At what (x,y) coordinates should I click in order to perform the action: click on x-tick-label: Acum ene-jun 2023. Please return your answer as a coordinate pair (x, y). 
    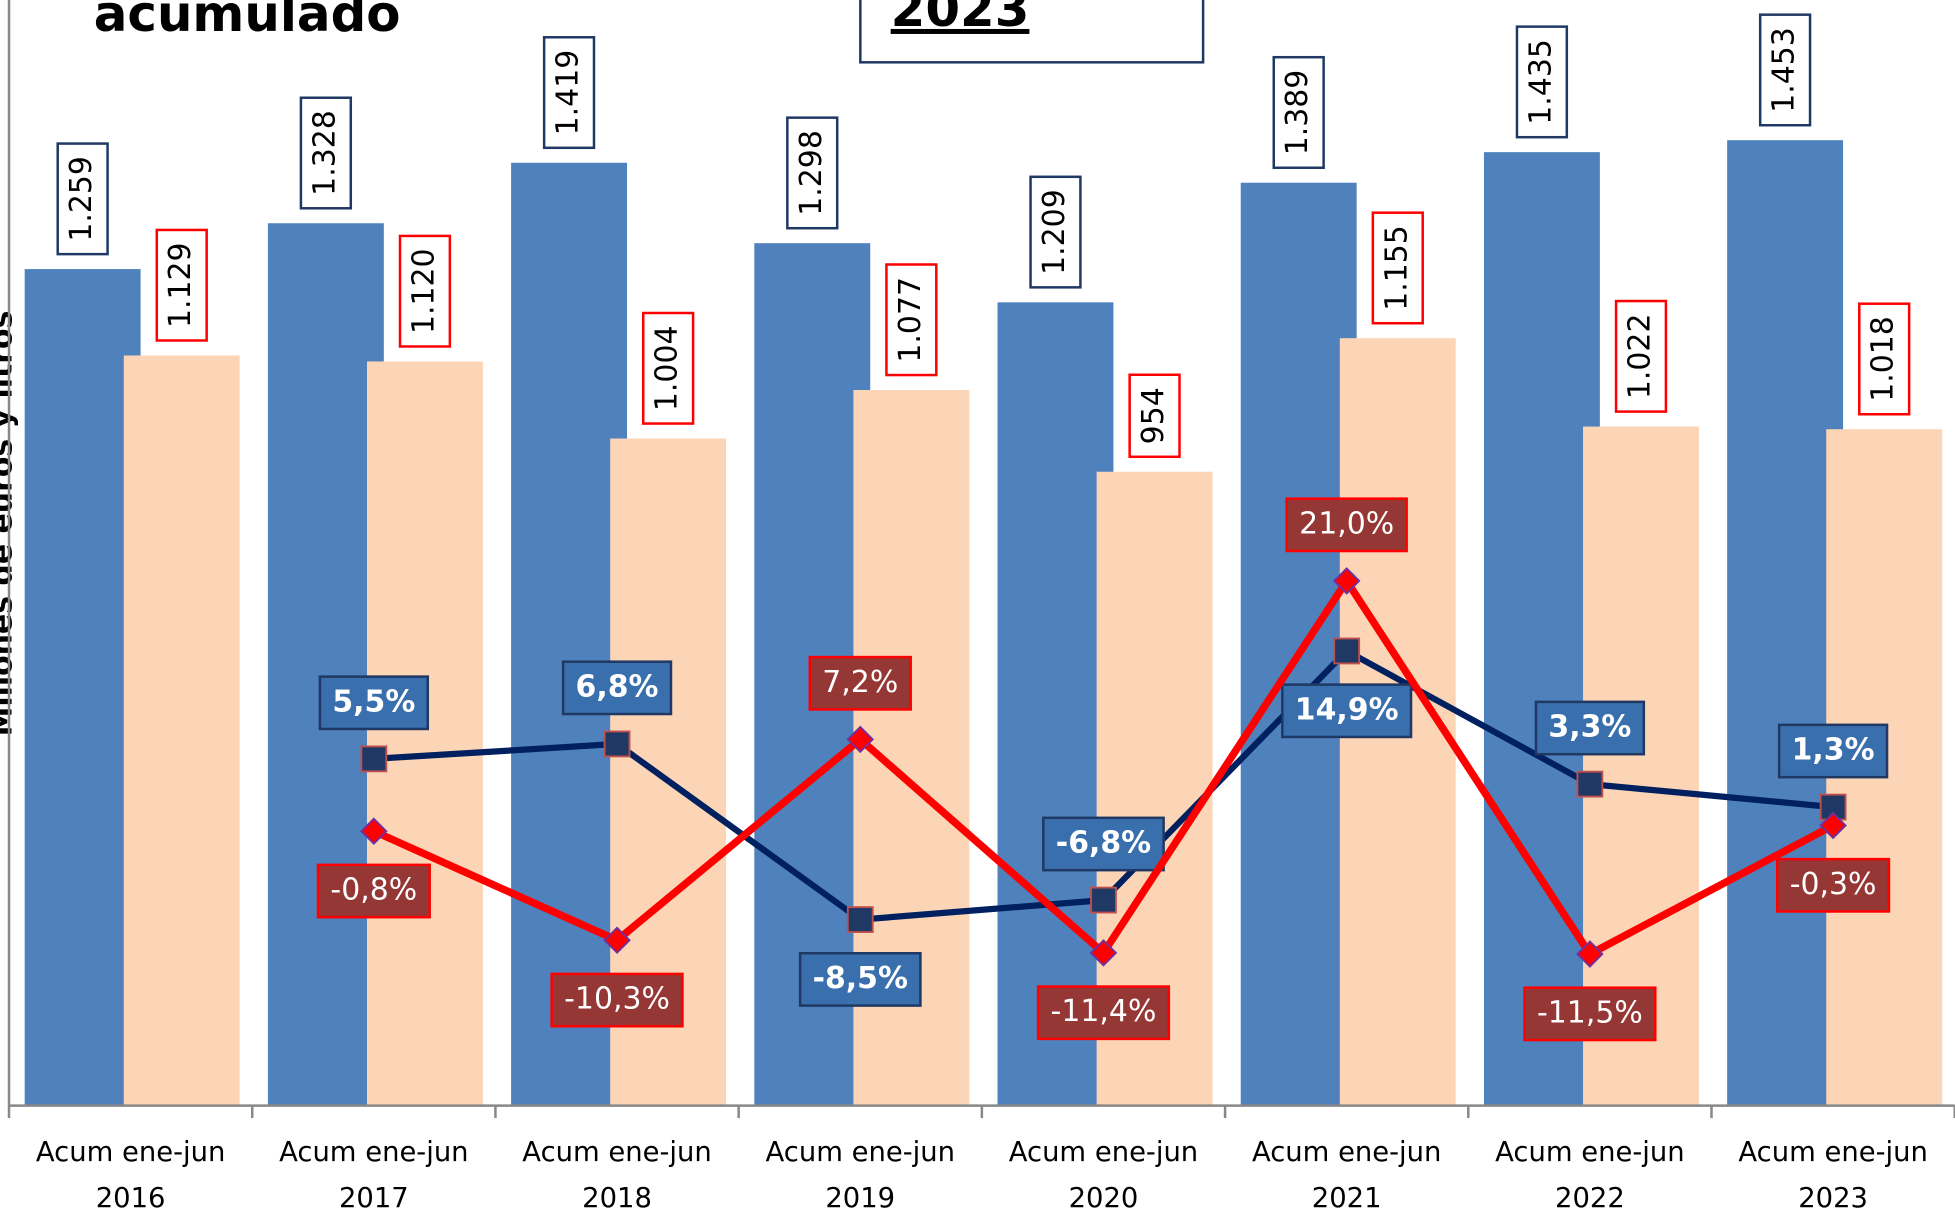
    Looking at the image, I should click on (1832, 1174).